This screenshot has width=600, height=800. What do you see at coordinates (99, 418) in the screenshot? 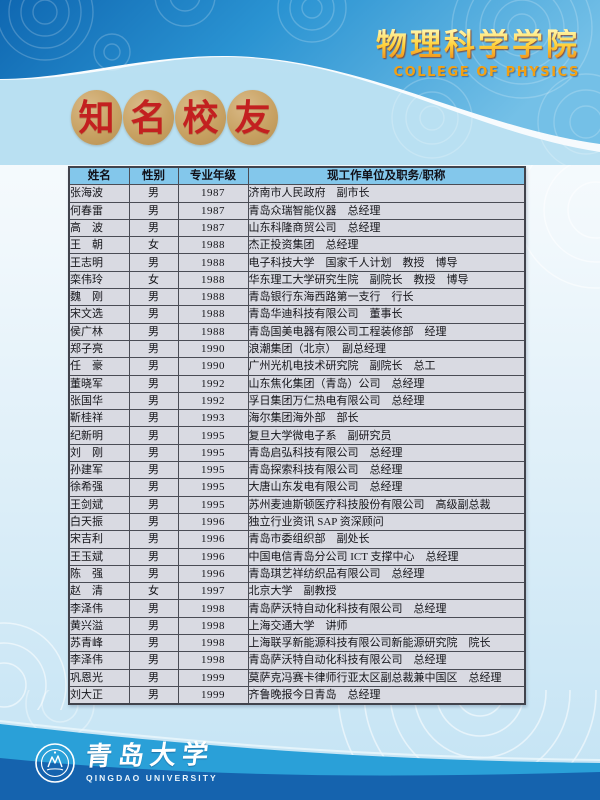
I see `table-cell: 靳桂祥` at bounding box center [99, 418].